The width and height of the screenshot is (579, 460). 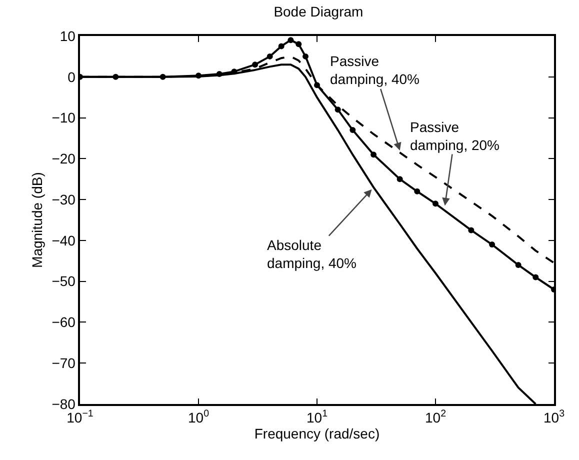 I want to click on y-tick-label: −60, so click(x=64, y=322).